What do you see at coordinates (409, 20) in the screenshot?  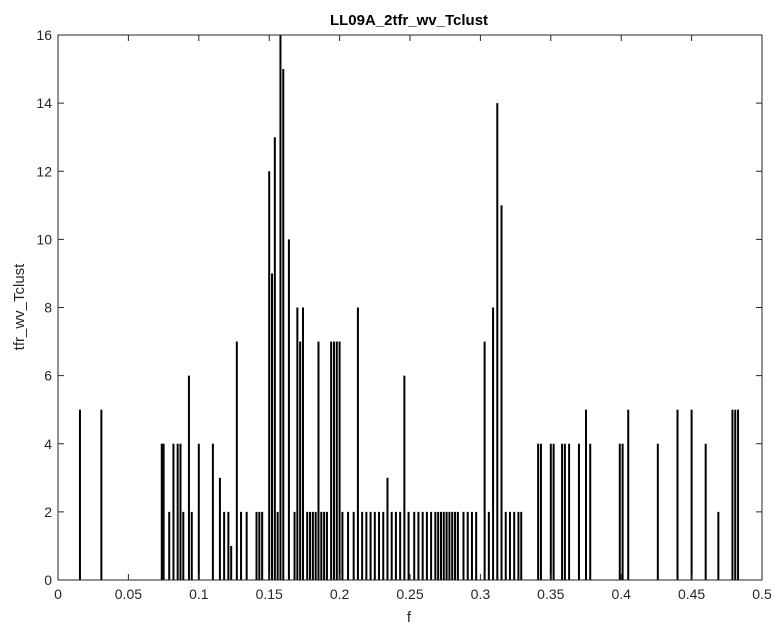 I see `chart-title: LL09A_2tfr_wv_Tclust` at bounding box center [409, 20].